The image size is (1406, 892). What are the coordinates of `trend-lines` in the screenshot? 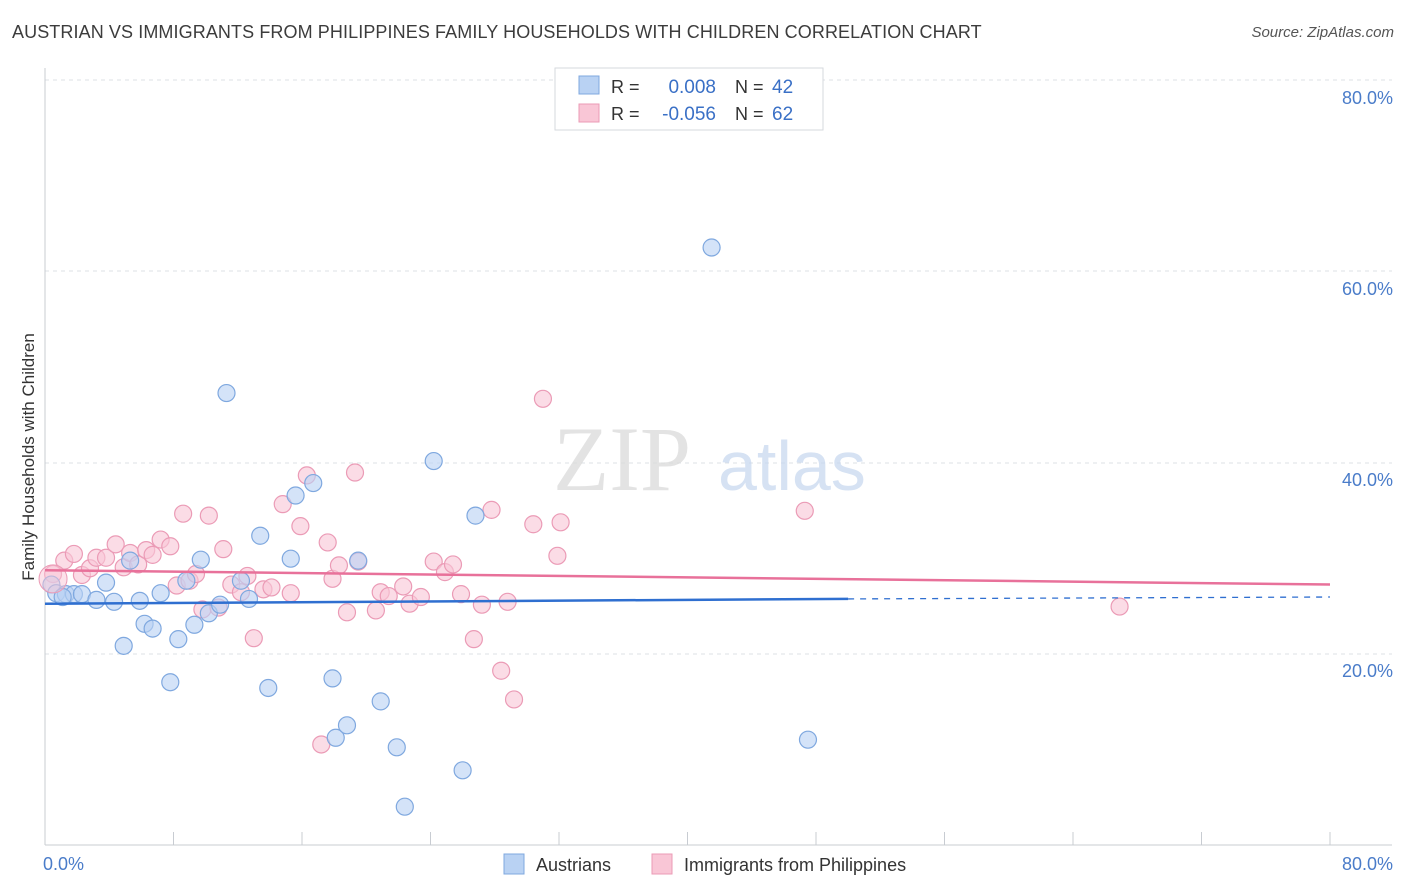 It's located at (687, 586).